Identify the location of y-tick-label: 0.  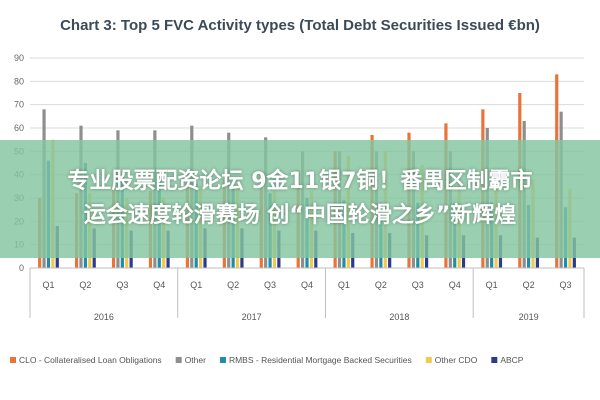
(21, 268).